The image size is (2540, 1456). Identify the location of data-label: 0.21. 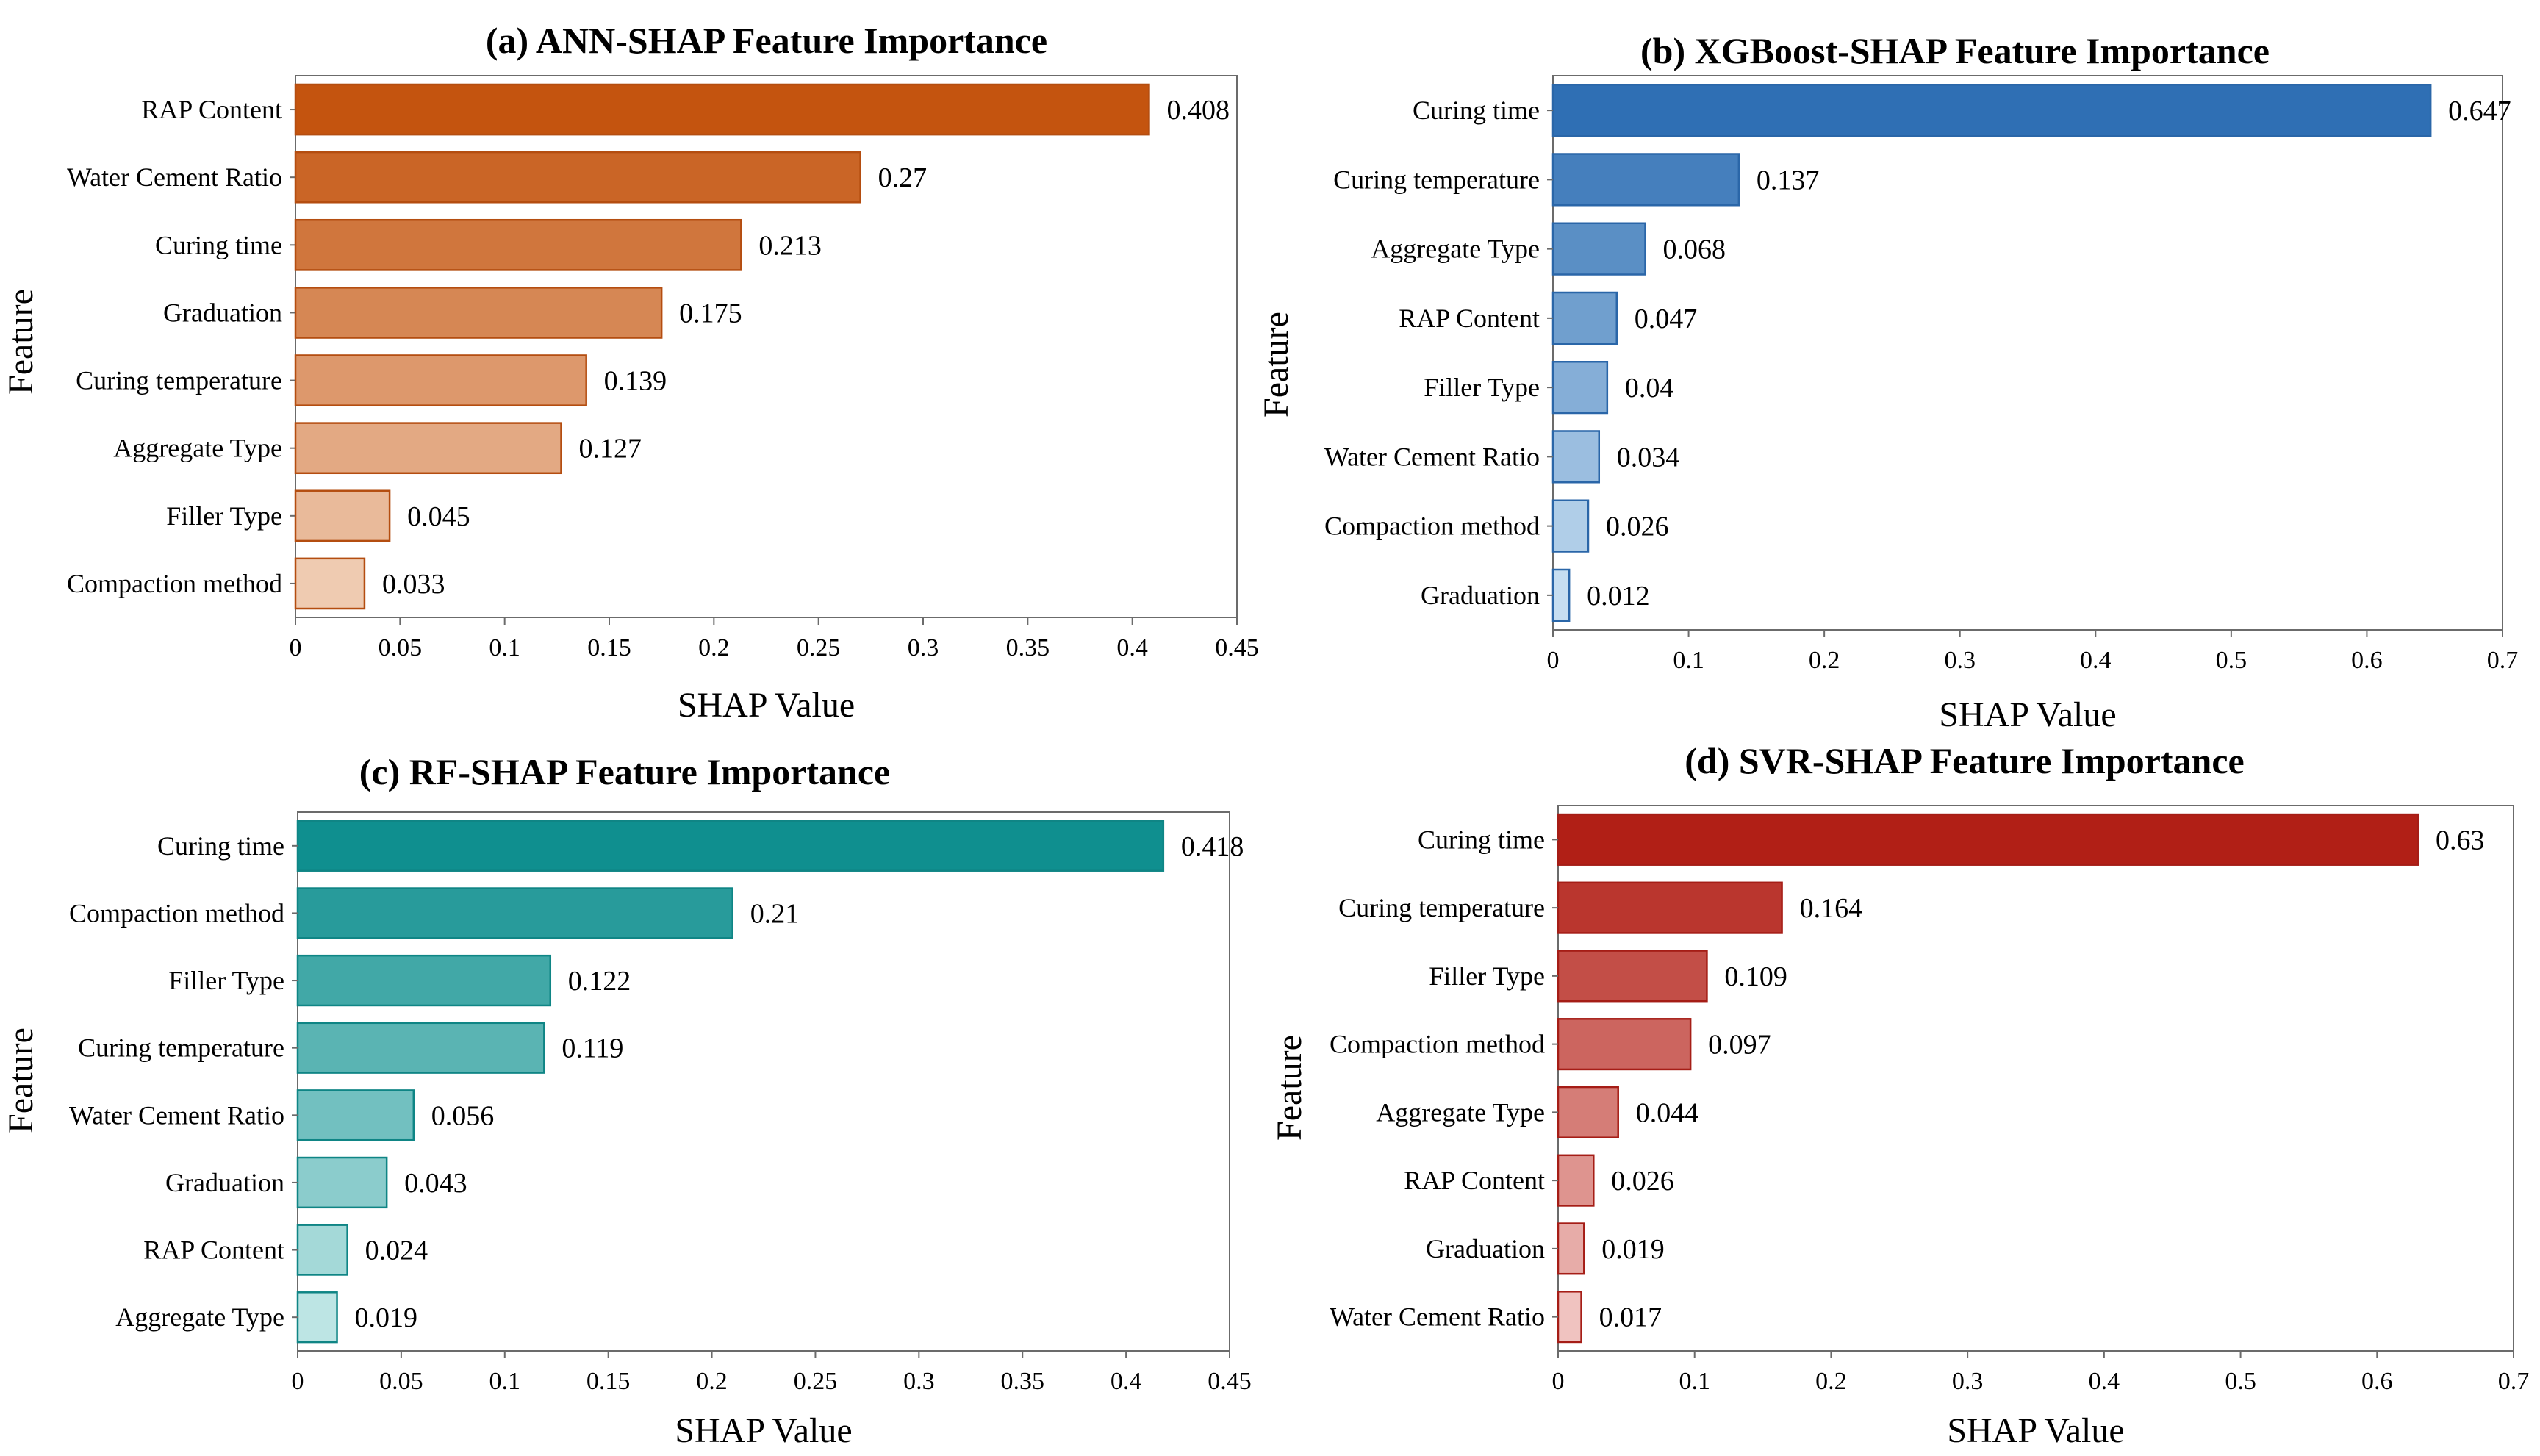
(775, 913).